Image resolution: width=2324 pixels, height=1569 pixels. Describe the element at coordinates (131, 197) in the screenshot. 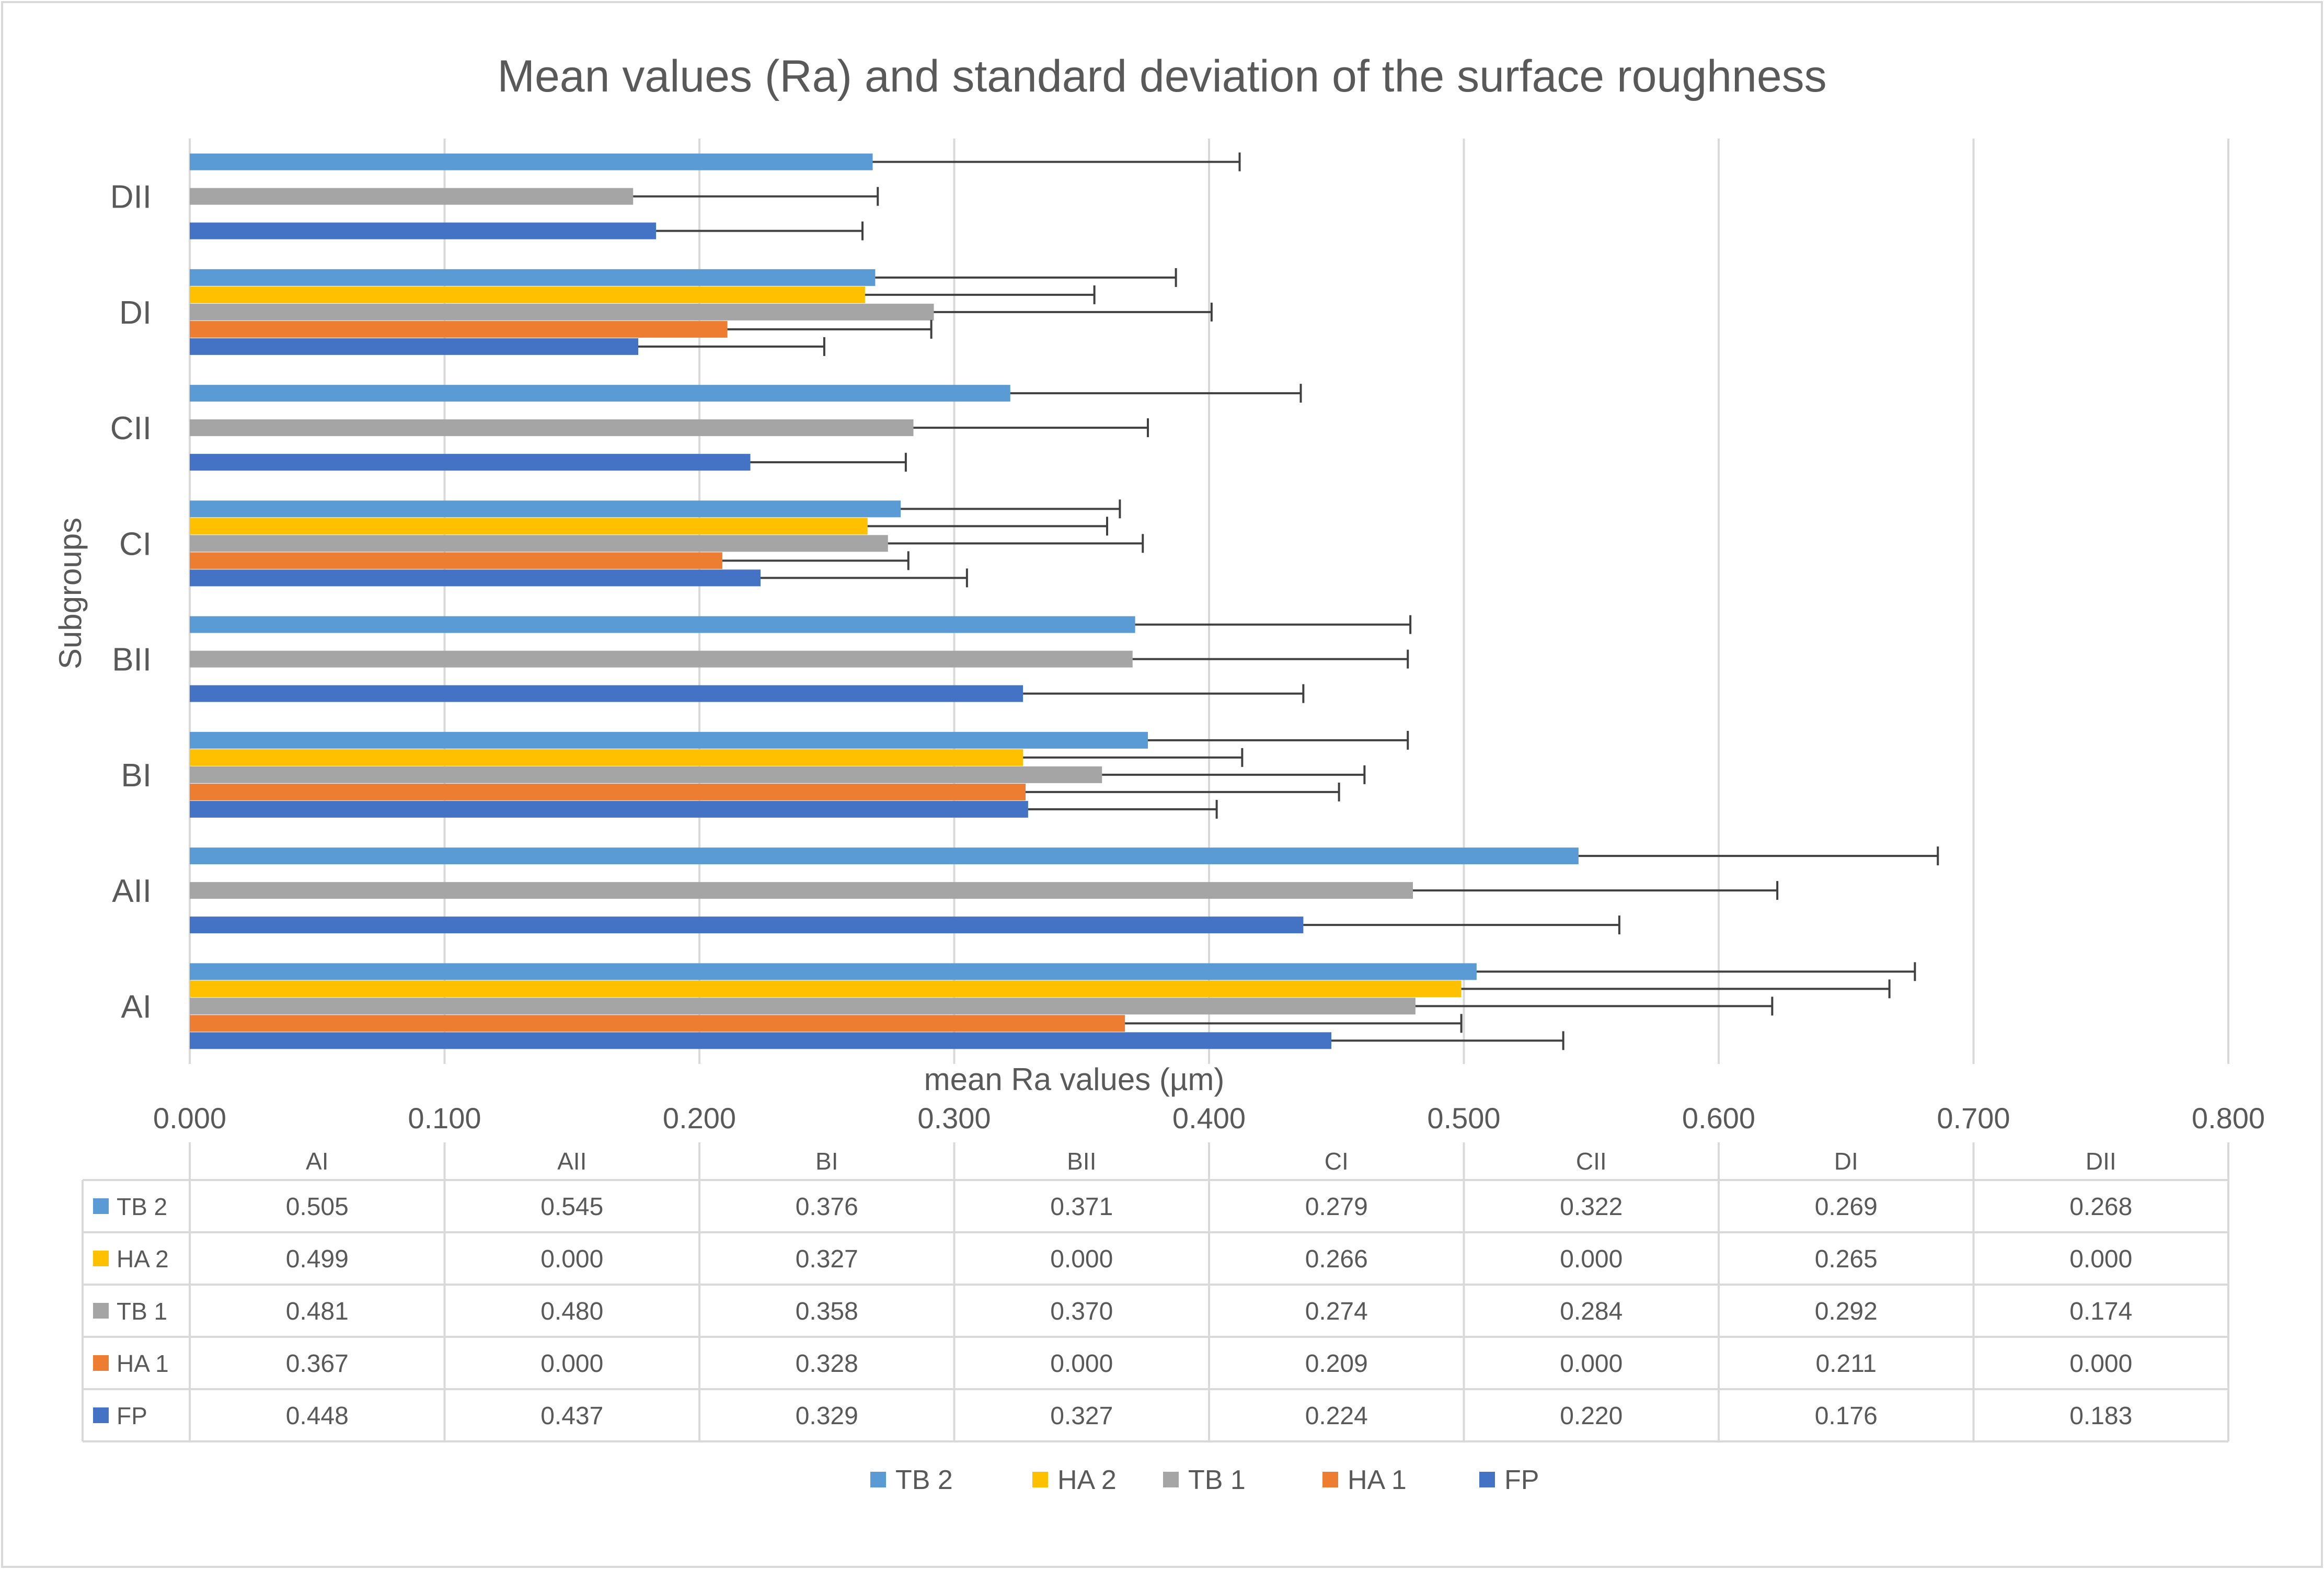

I see `category-label: DII` at that location.